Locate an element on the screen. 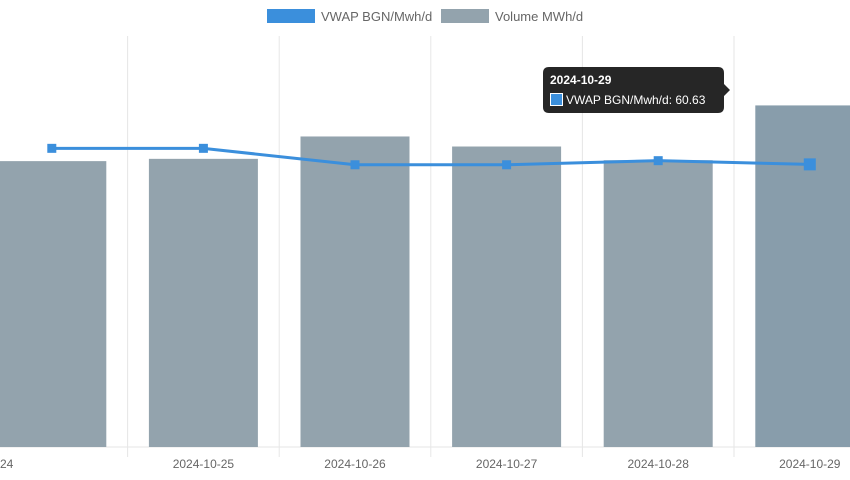 This screenshot has height=480, width=850. x-tick-label: 2024-10-27 is located at coordinates (507, 464).